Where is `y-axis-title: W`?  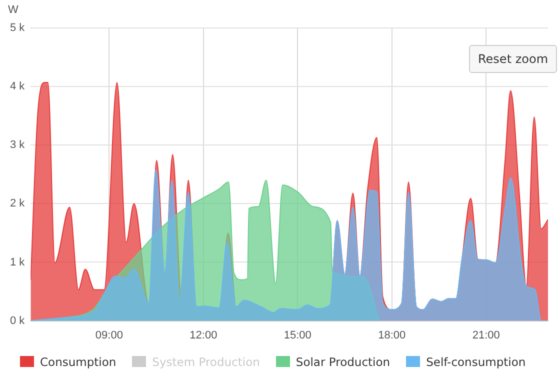
y-axis-title: W is located at coordinates (13, 10).